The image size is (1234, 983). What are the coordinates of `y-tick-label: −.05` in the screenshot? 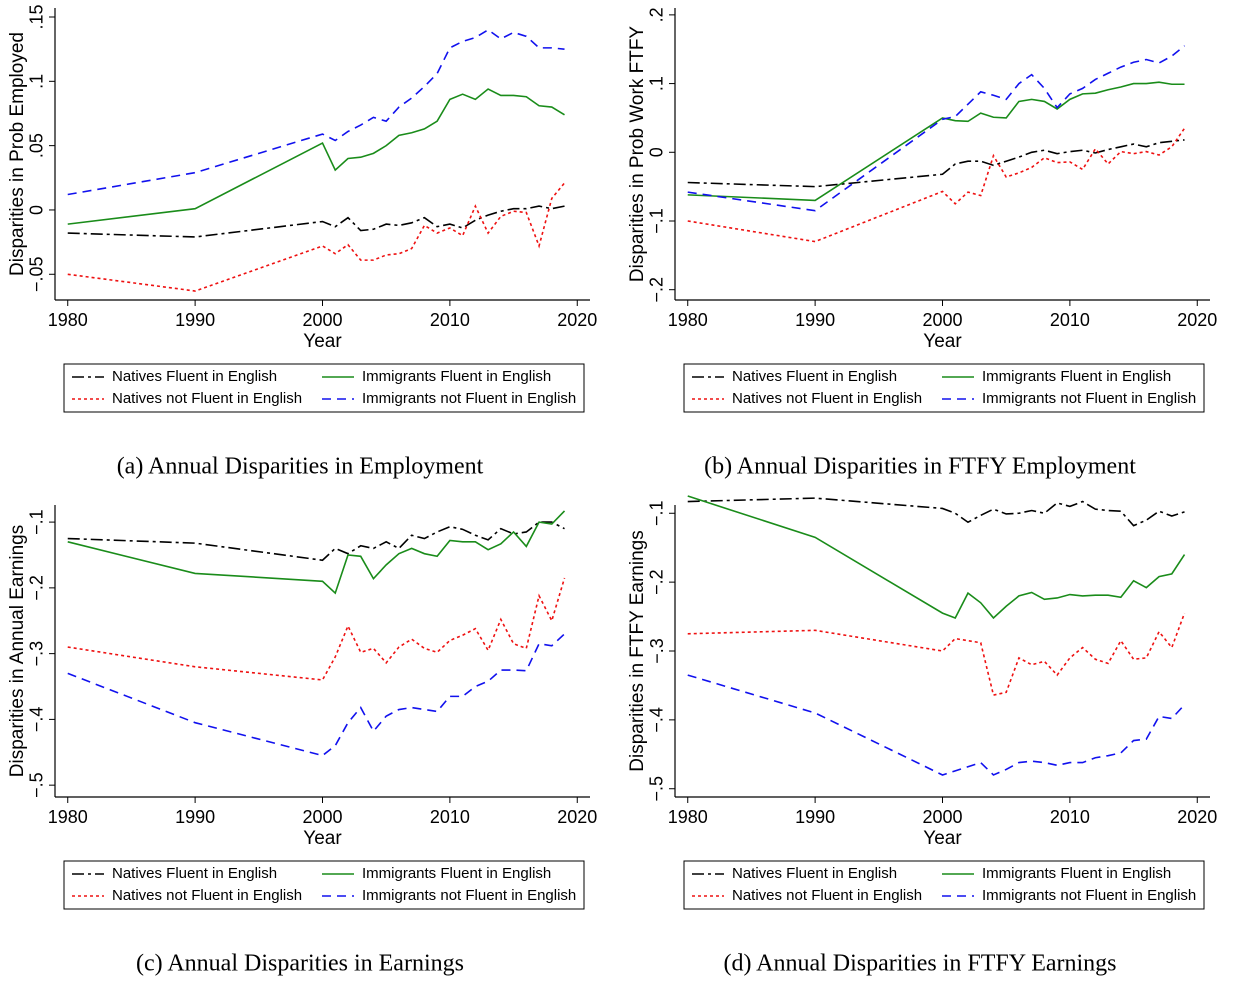 It's located at (37, 274).